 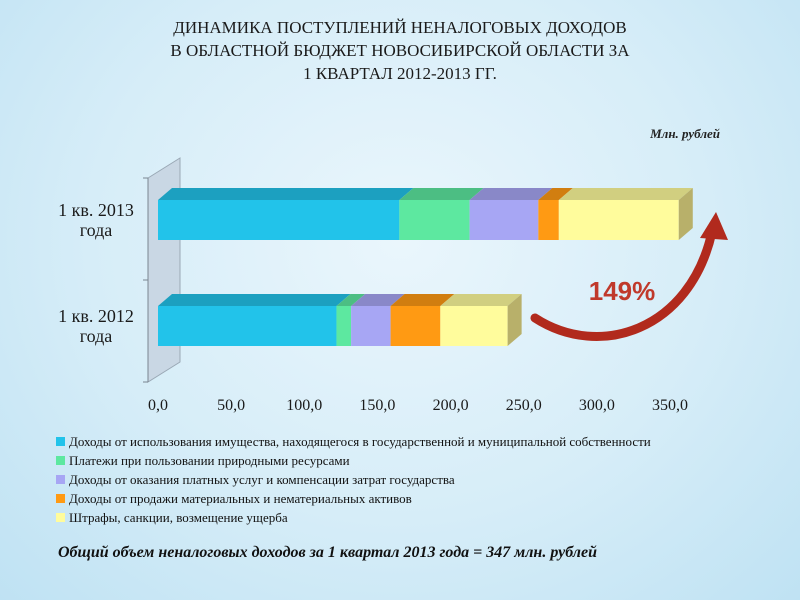 I want to click on x-tick-label: 200,0, so click(x=451, y=405).